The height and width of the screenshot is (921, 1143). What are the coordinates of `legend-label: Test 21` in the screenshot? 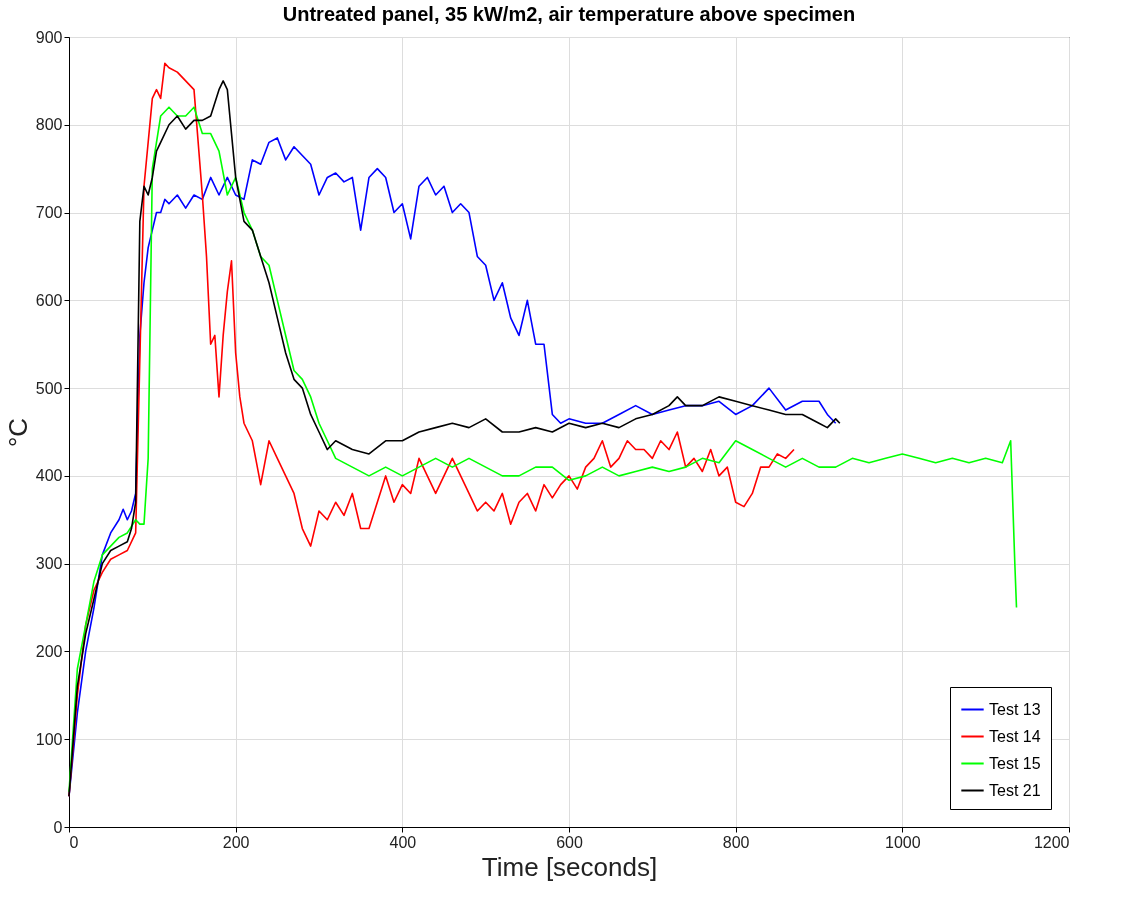 It's located at (1015, 790).